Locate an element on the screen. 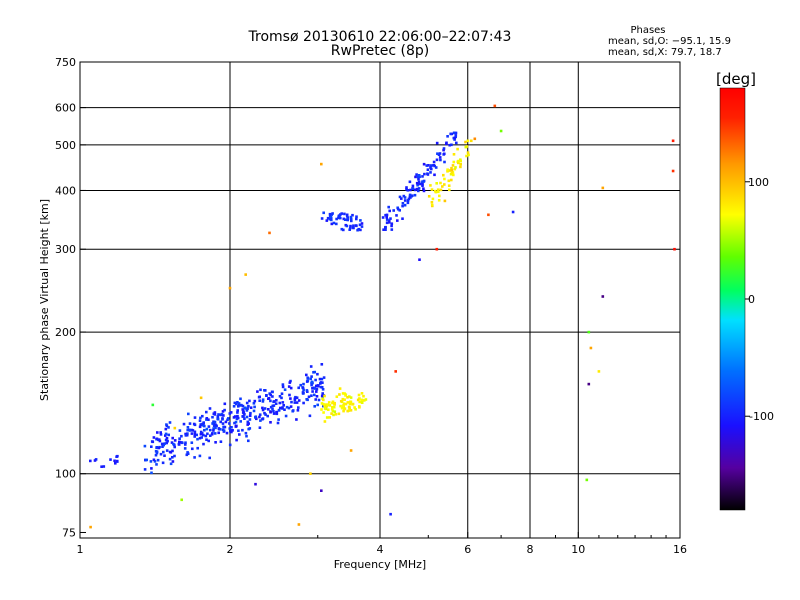 Image resolution: width=800 pixels, height=600 pixels. colorbar-tick-label: 100 is located at coordinates (758, 182).